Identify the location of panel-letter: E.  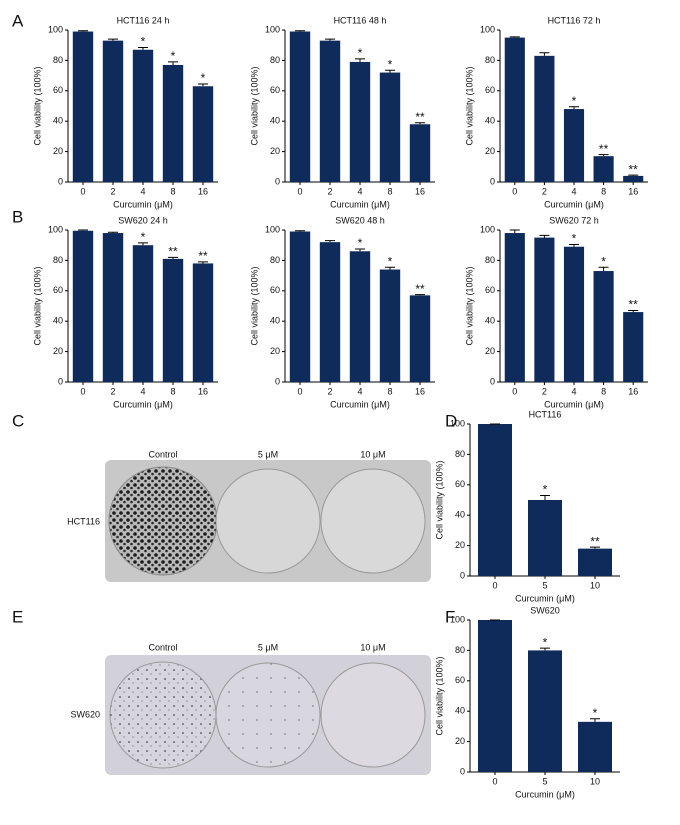
(17, 616).